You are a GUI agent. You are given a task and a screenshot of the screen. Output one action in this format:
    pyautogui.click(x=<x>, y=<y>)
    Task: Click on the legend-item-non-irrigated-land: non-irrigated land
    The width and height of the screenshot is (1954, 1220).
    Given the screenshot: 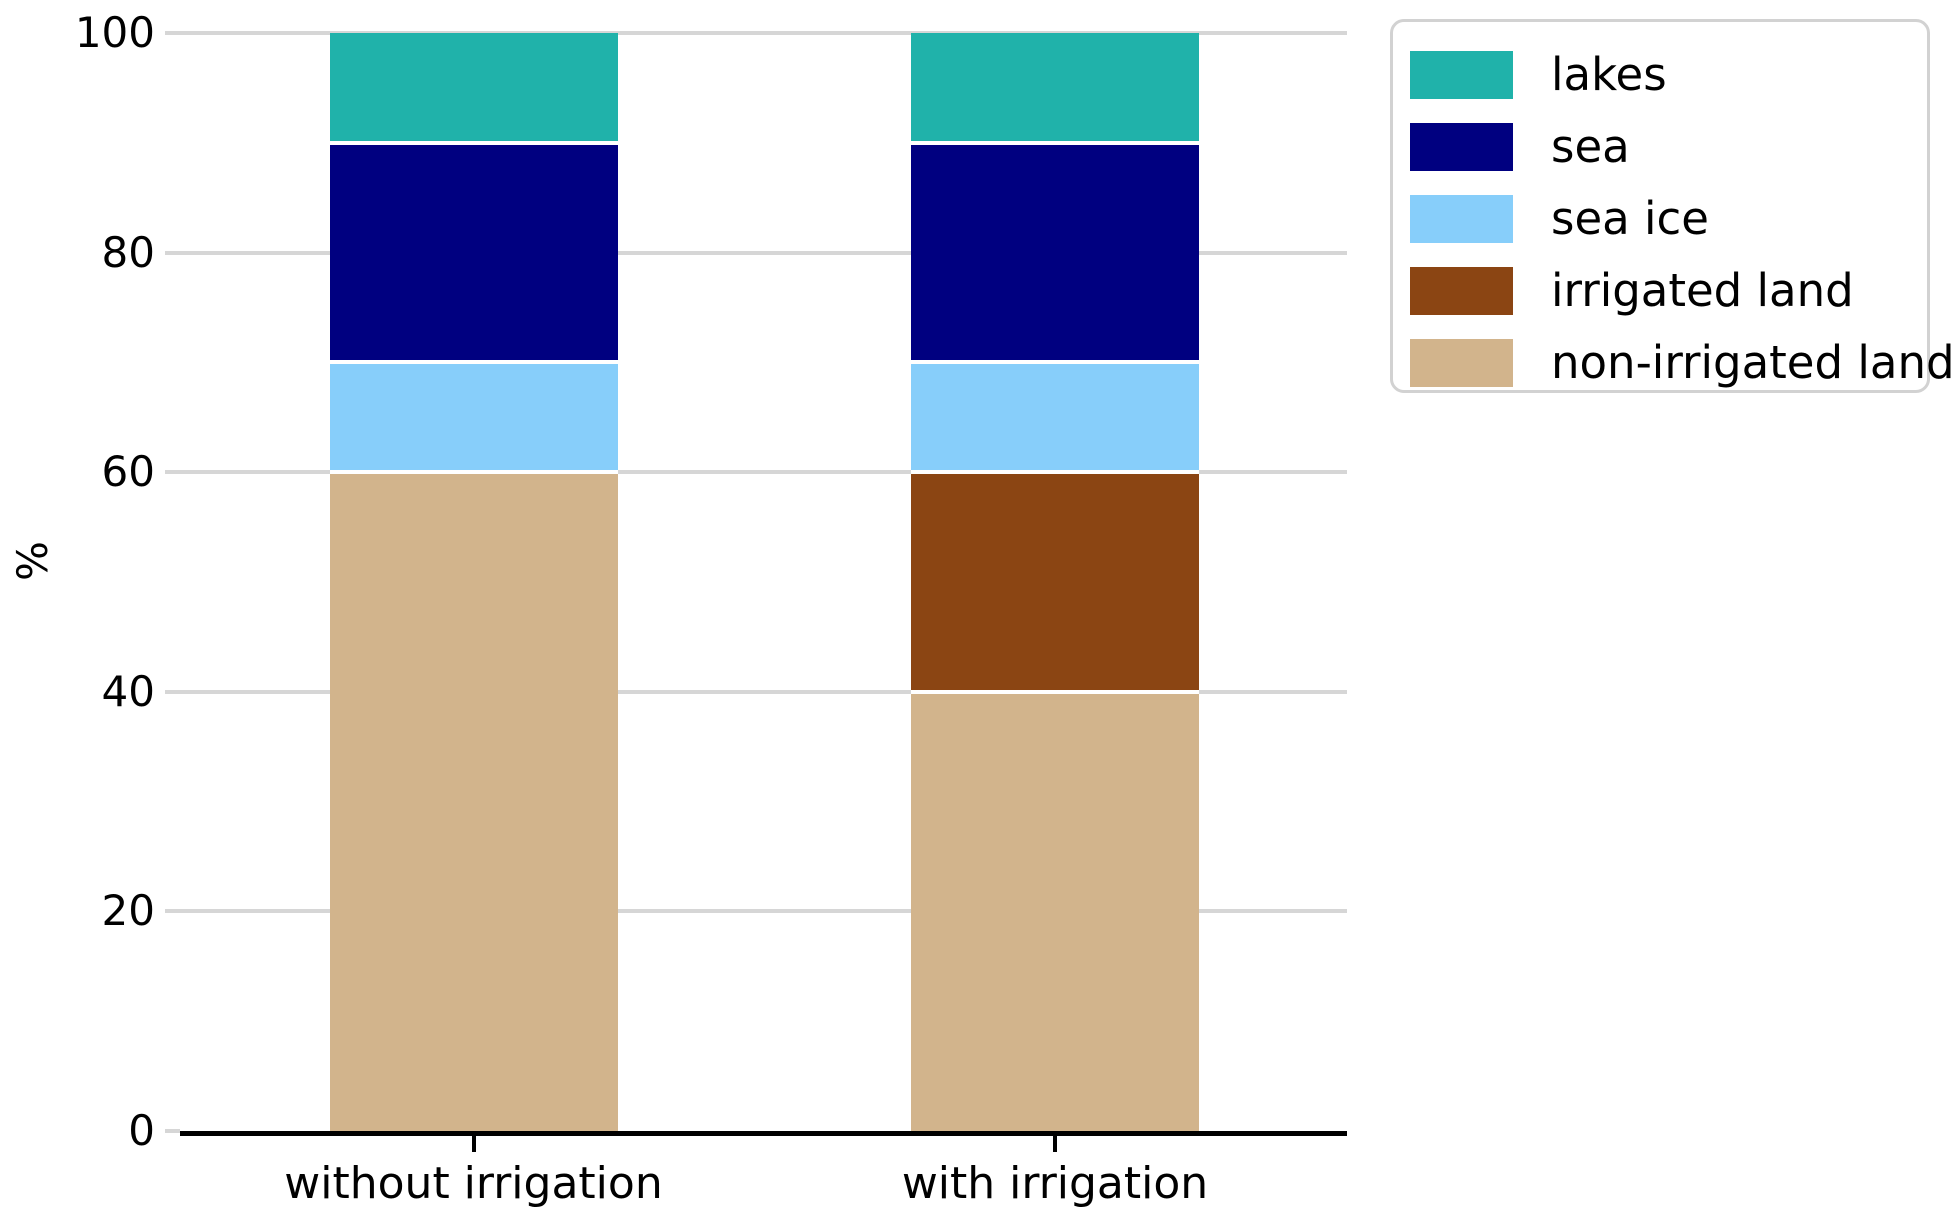 What is the action you would take?
    pyautogui.click(x=1682, y=363)
    